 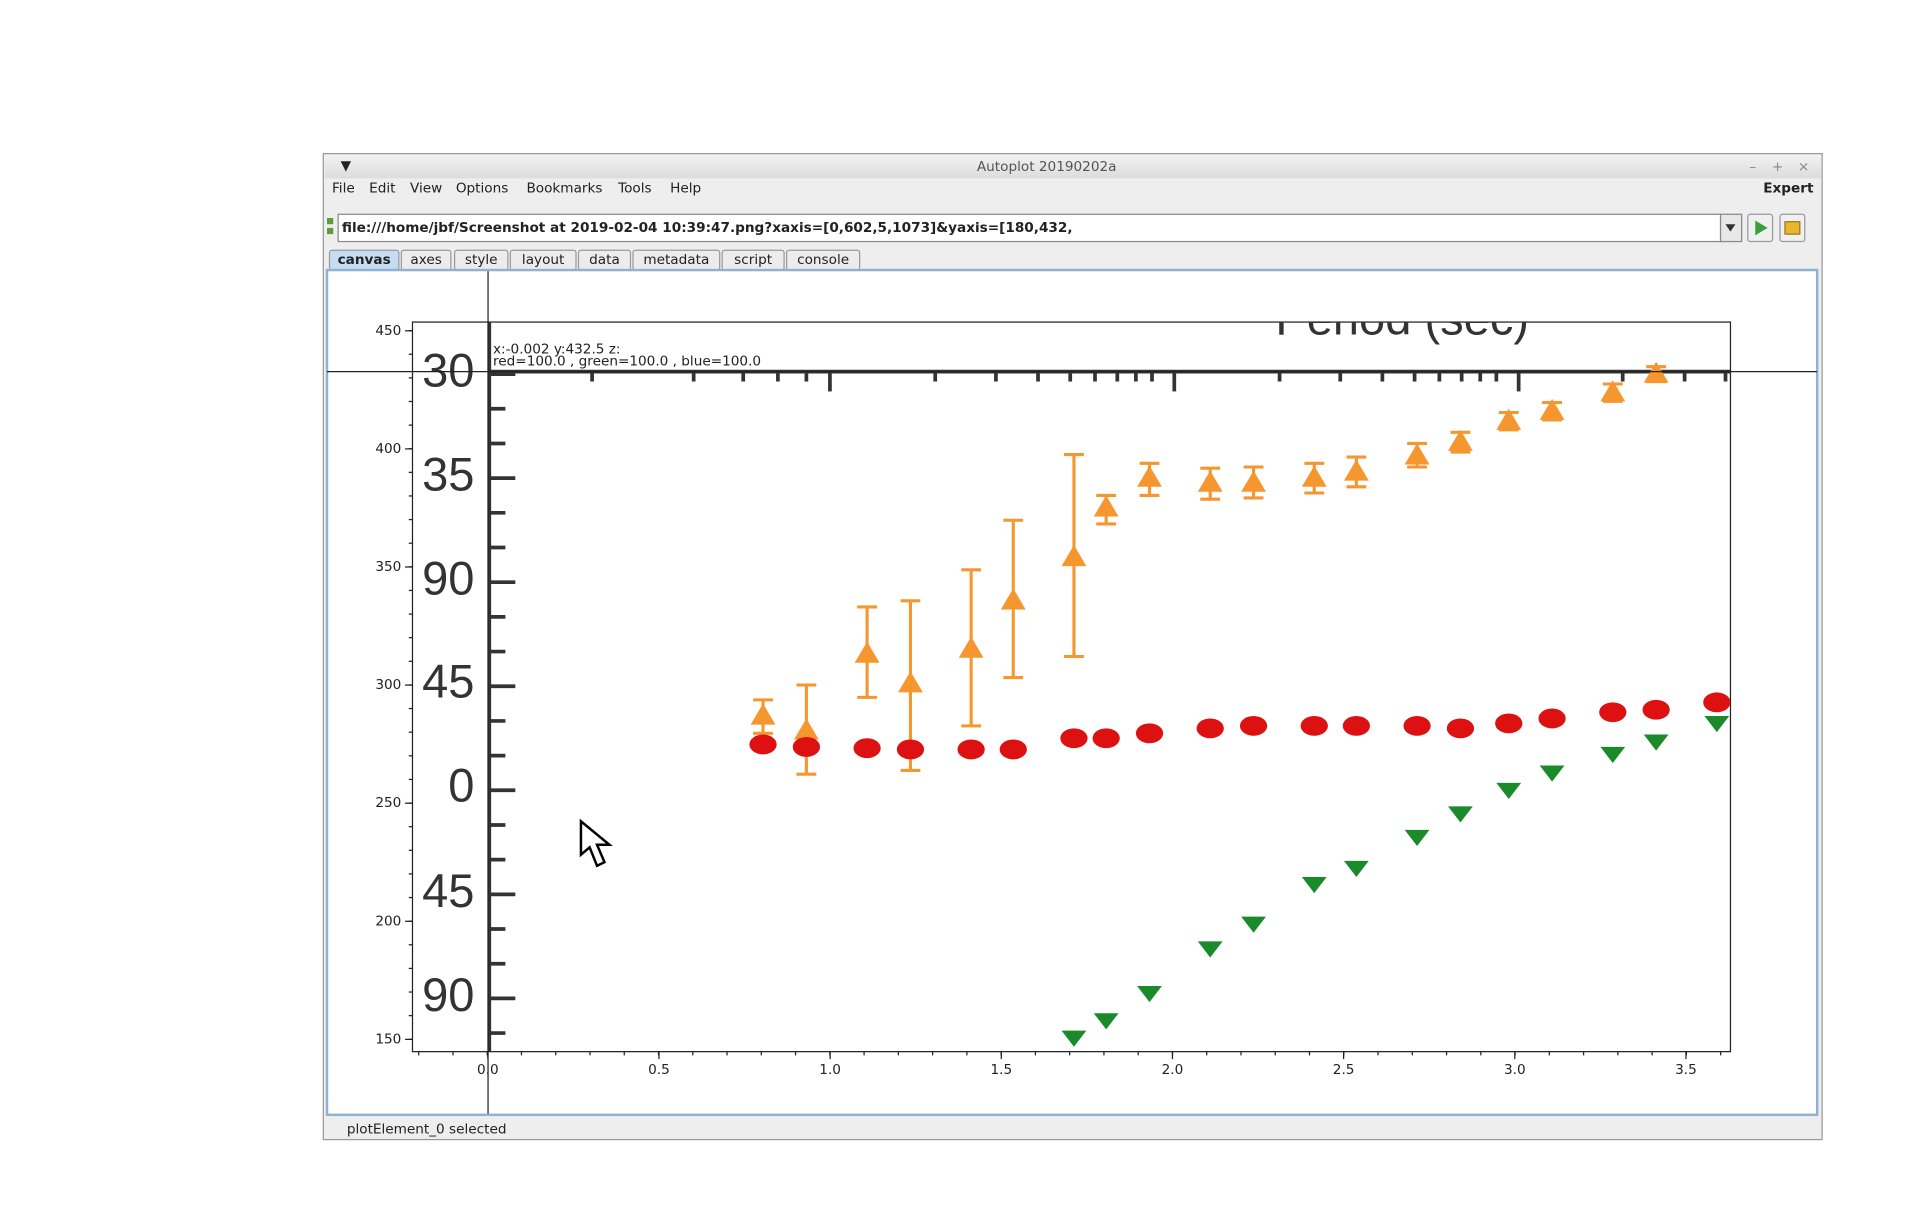 I want to click on folder-icon, so click(x=1792, y=228).